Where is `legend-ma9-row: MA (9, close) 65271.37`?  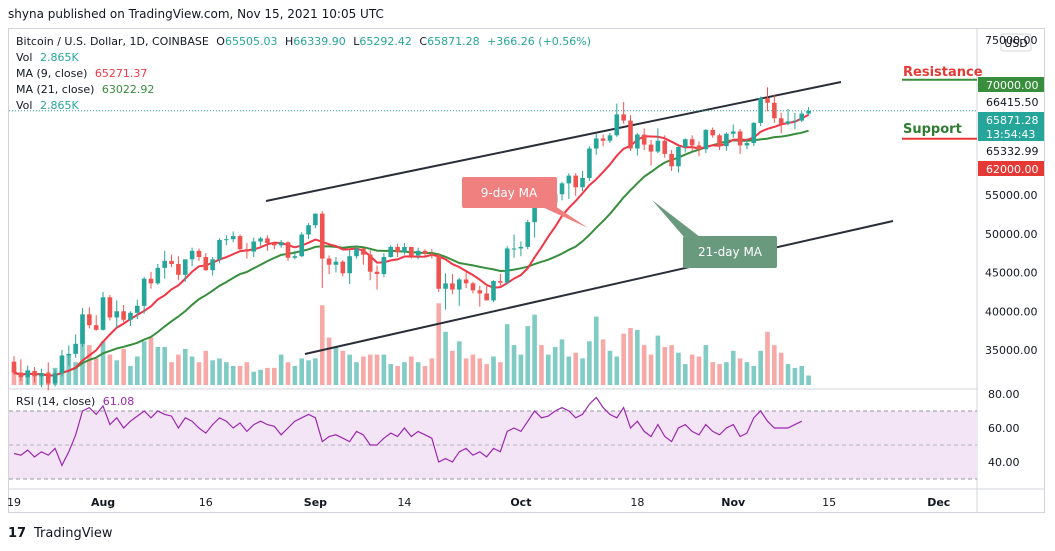 legend-ma9-row: MA (9, close) 65271.37 is located at coordinates (303, 74).